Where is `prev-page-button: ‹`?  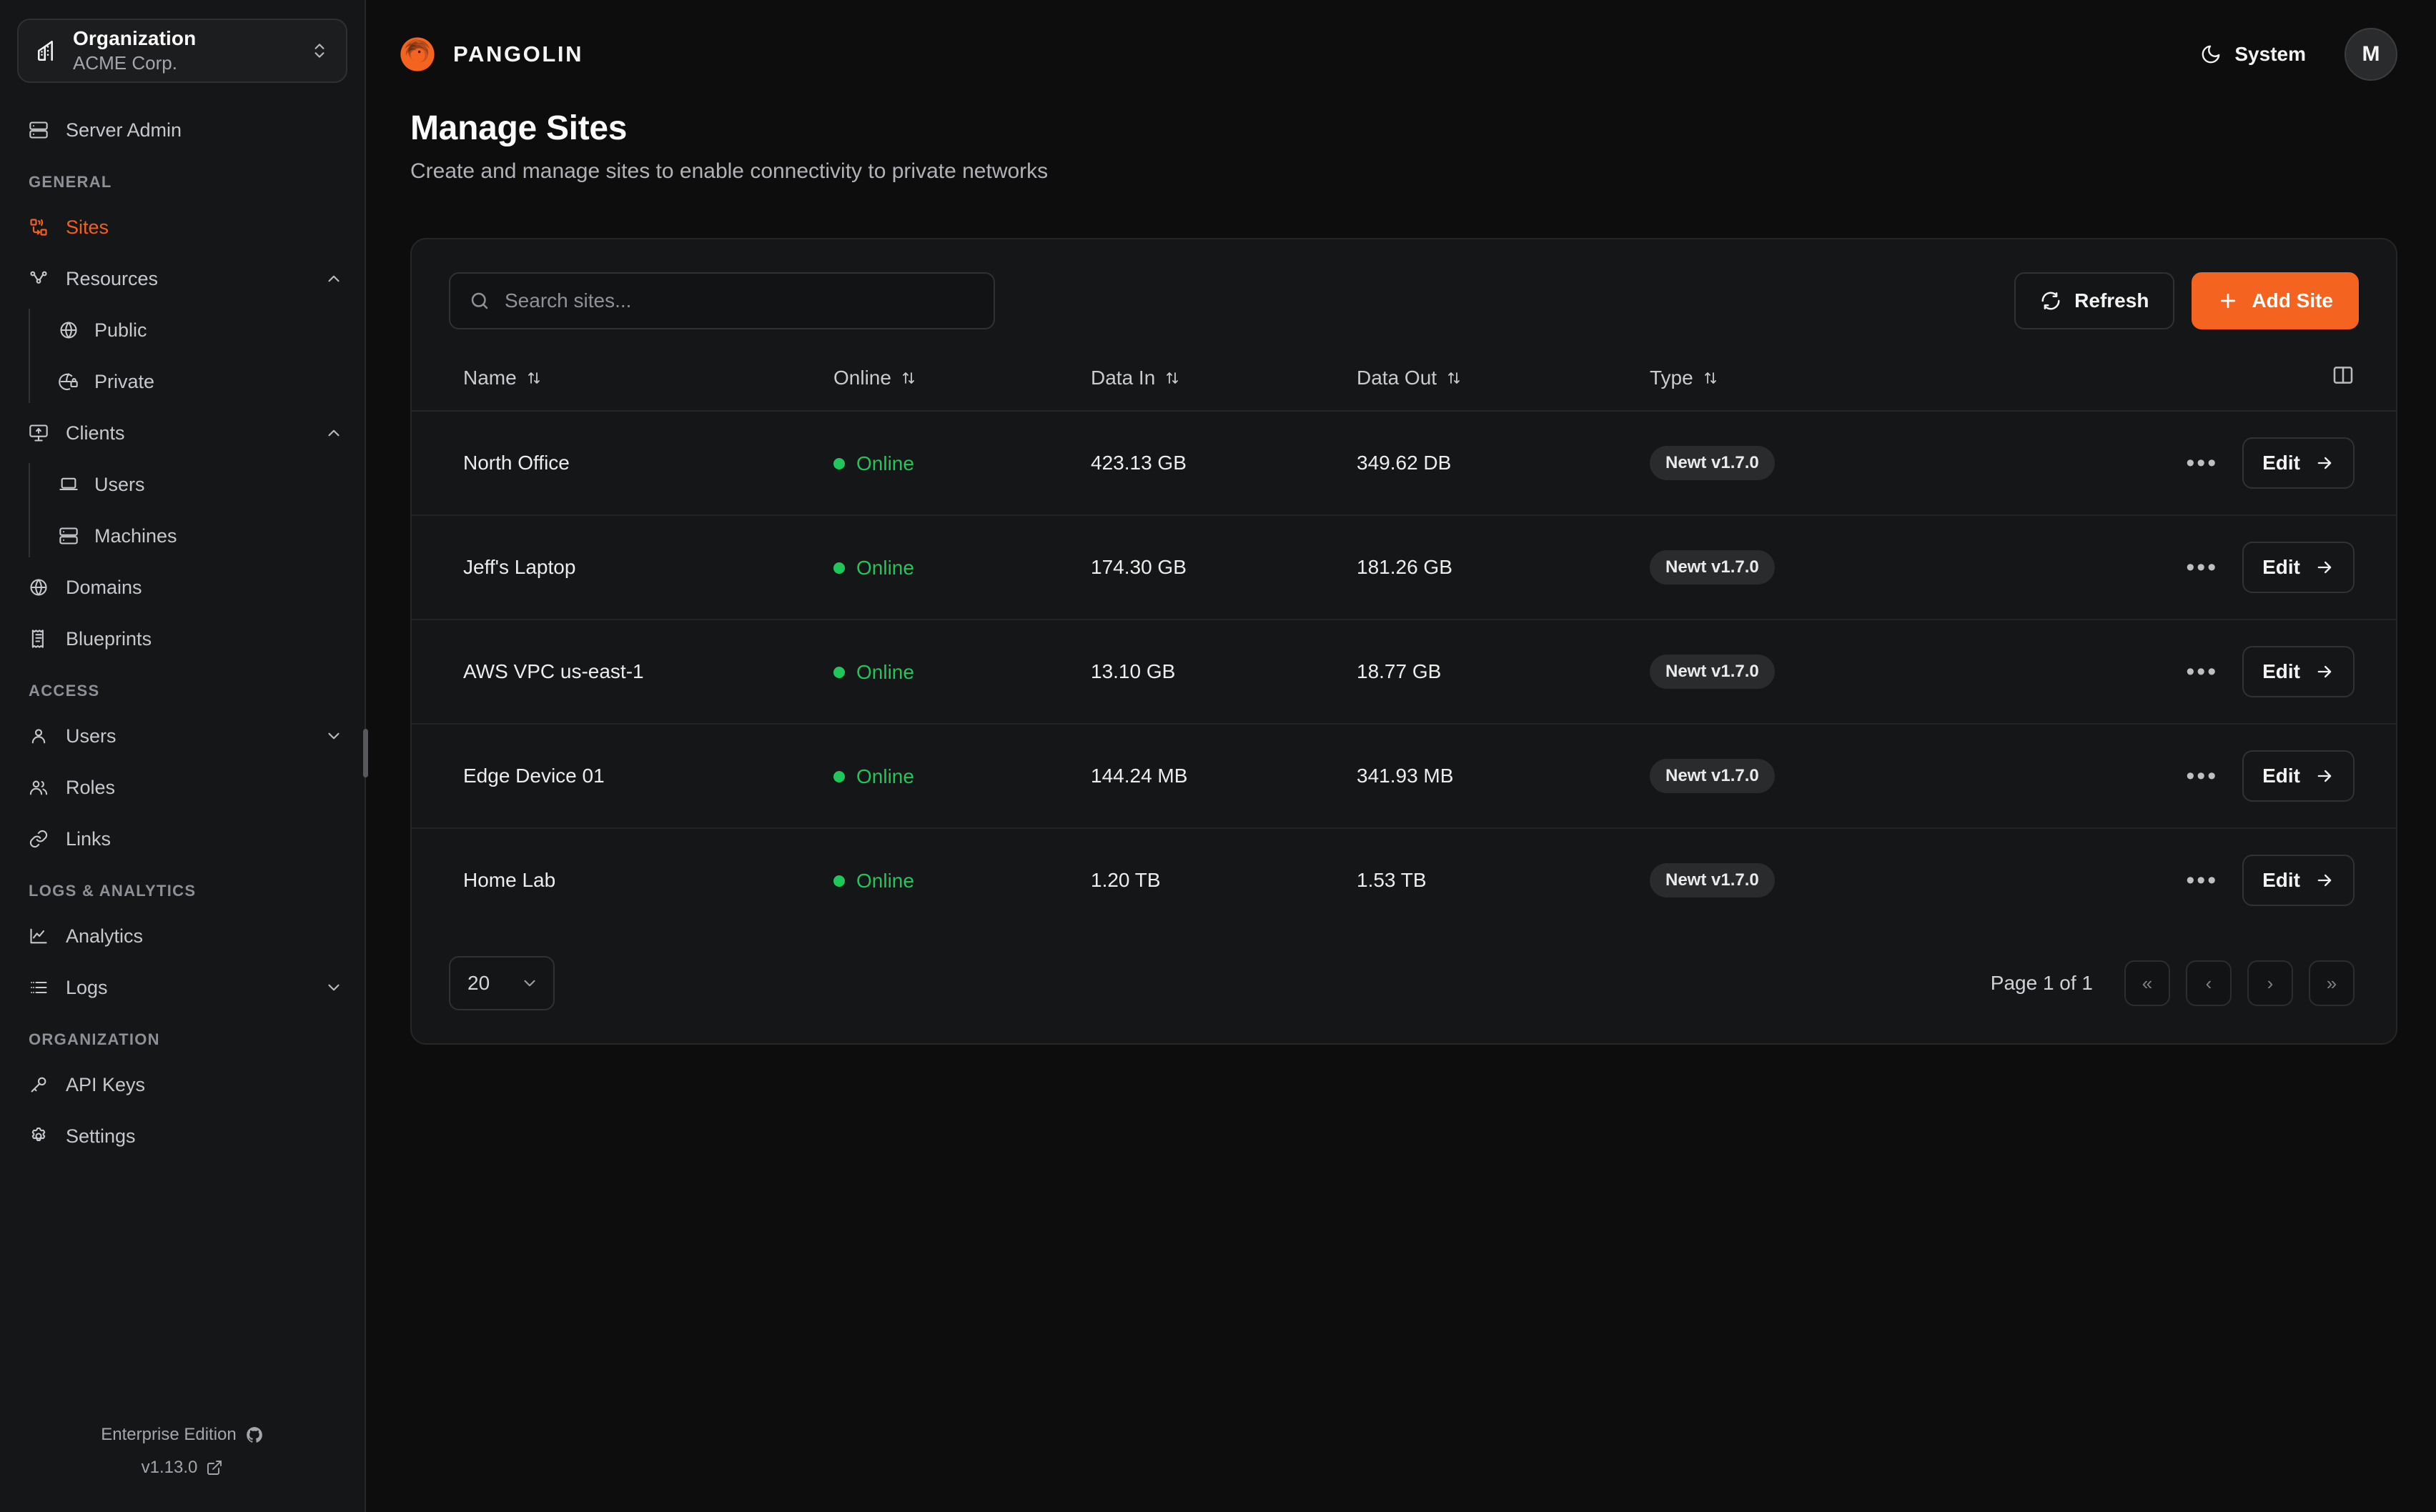
prev-page-button: ‹ is located at coordinates (2209, 983).